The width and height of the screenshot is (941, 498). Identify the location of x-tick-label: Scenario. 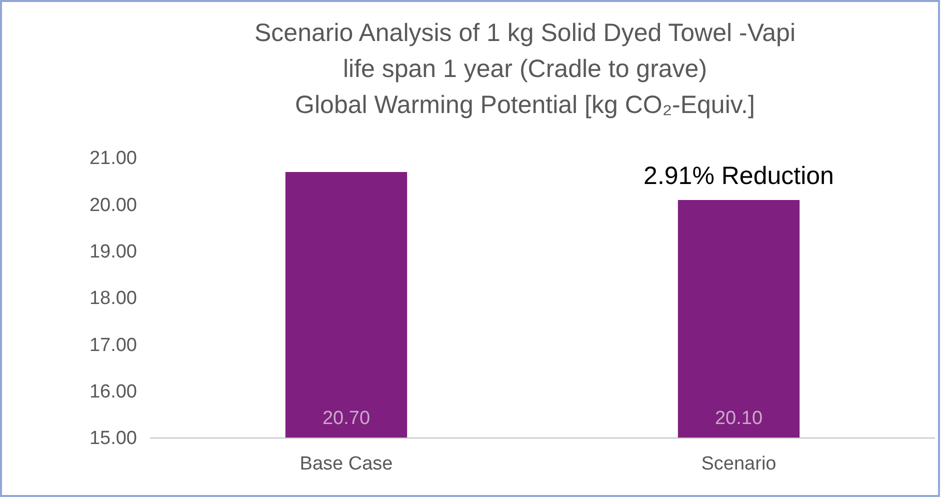
(738, 463).